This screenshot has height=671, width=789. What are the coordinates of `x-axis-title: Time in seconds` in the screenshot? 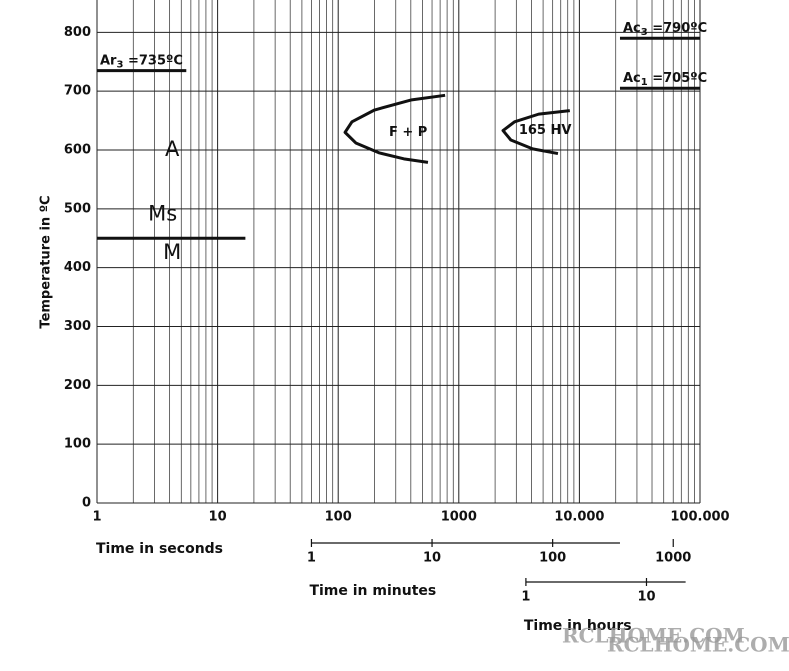 It's located at (159, 549).